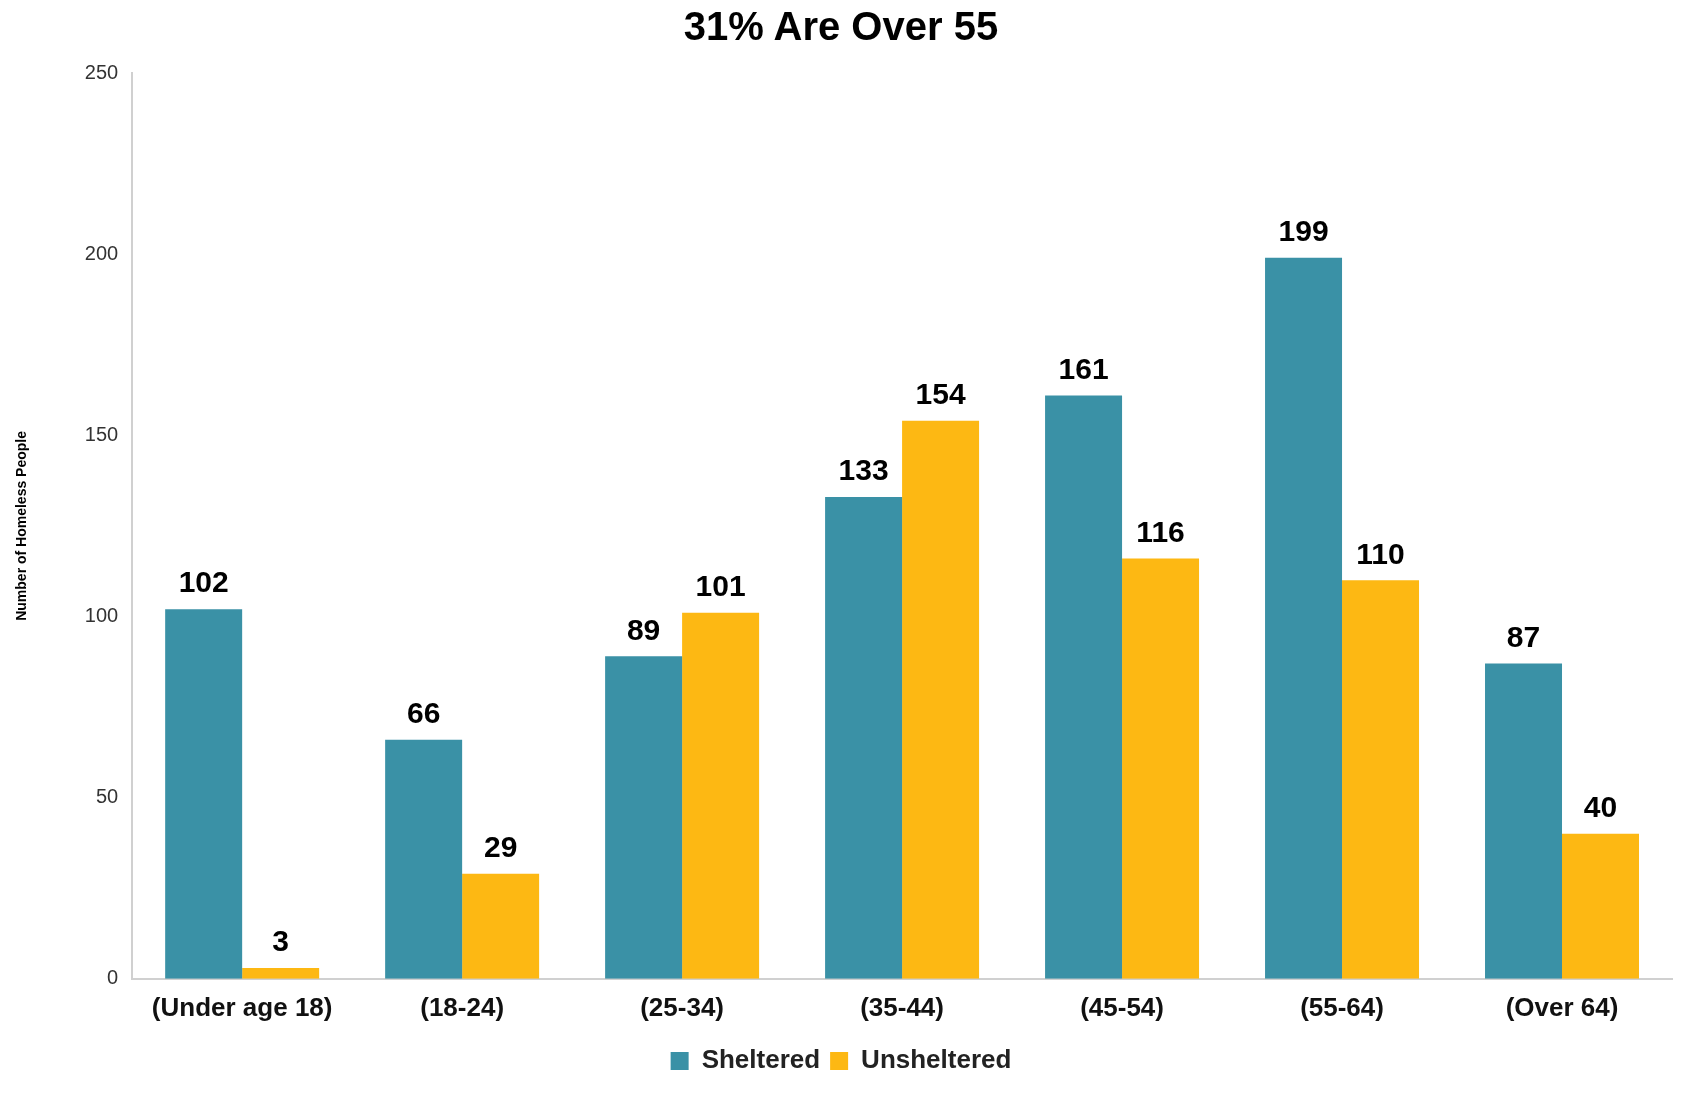 This screenshot has height=1094, width=1692. Describe the element at coordinates (863, 470) in the screenshot. I see `data-label: 133` at that location.